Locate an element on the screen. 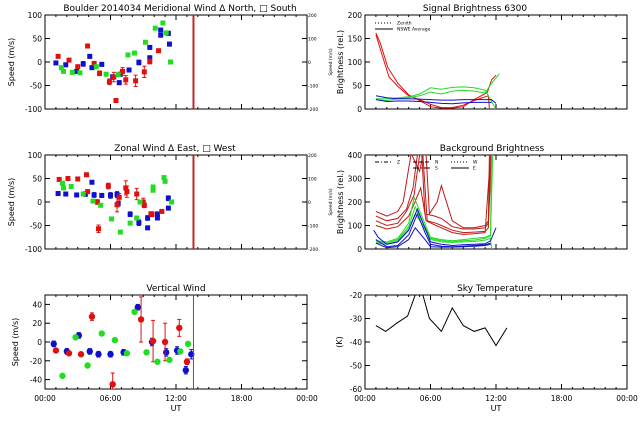 The width and height of the screenshot is (640, 424). zonal-title: Zonal Wind Δ East, □ West is located at coordinates (175, 149).